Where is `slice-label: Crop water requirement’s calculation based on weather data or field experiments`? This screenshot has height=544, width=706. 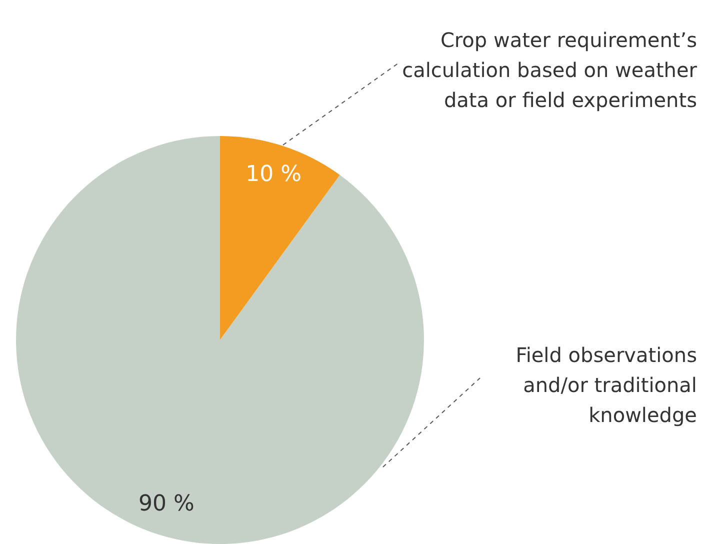 slice-label: Crop water requirement’s calculation based on weather data or field experiments is located at coordinates (550, 70).